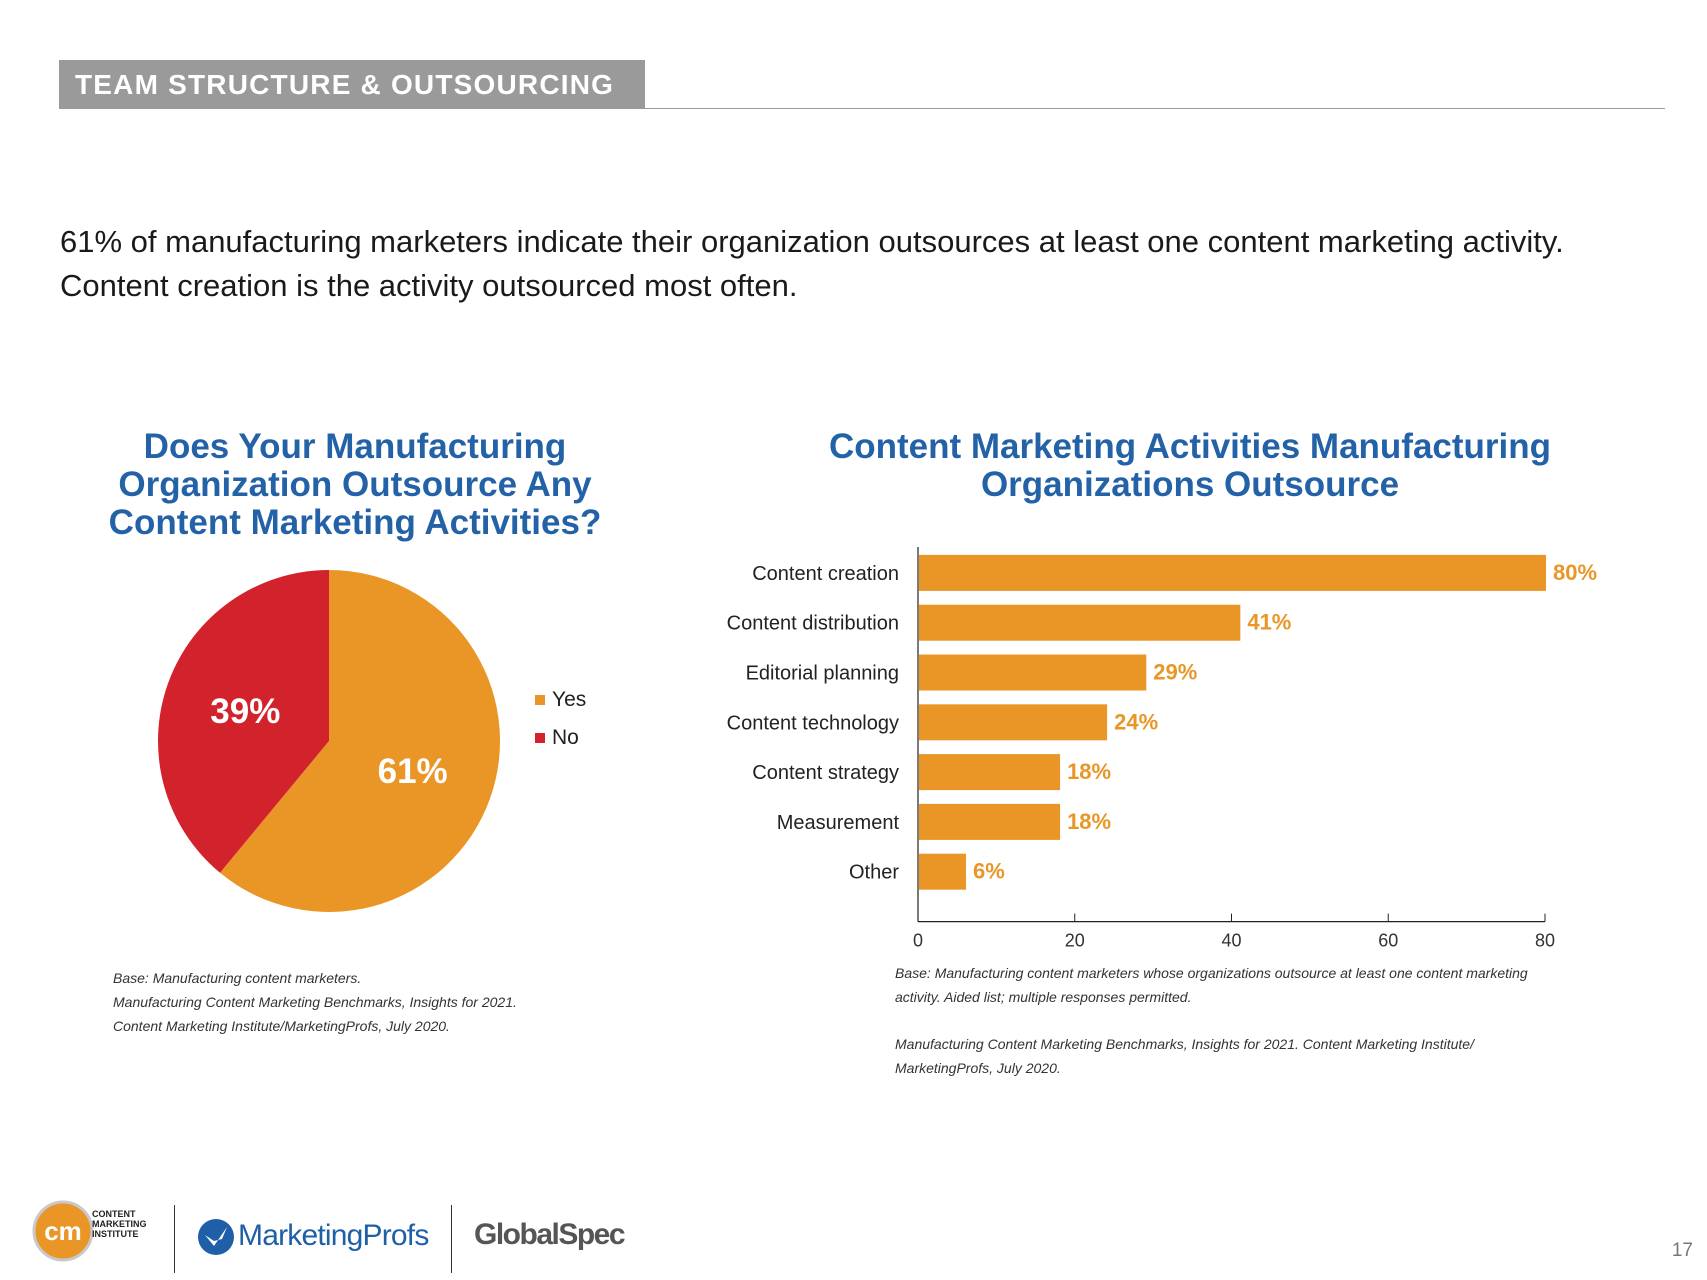  Describe the element at coordinates (825, 574) in the screenshot. I see `category-label: Content creation` at that location.